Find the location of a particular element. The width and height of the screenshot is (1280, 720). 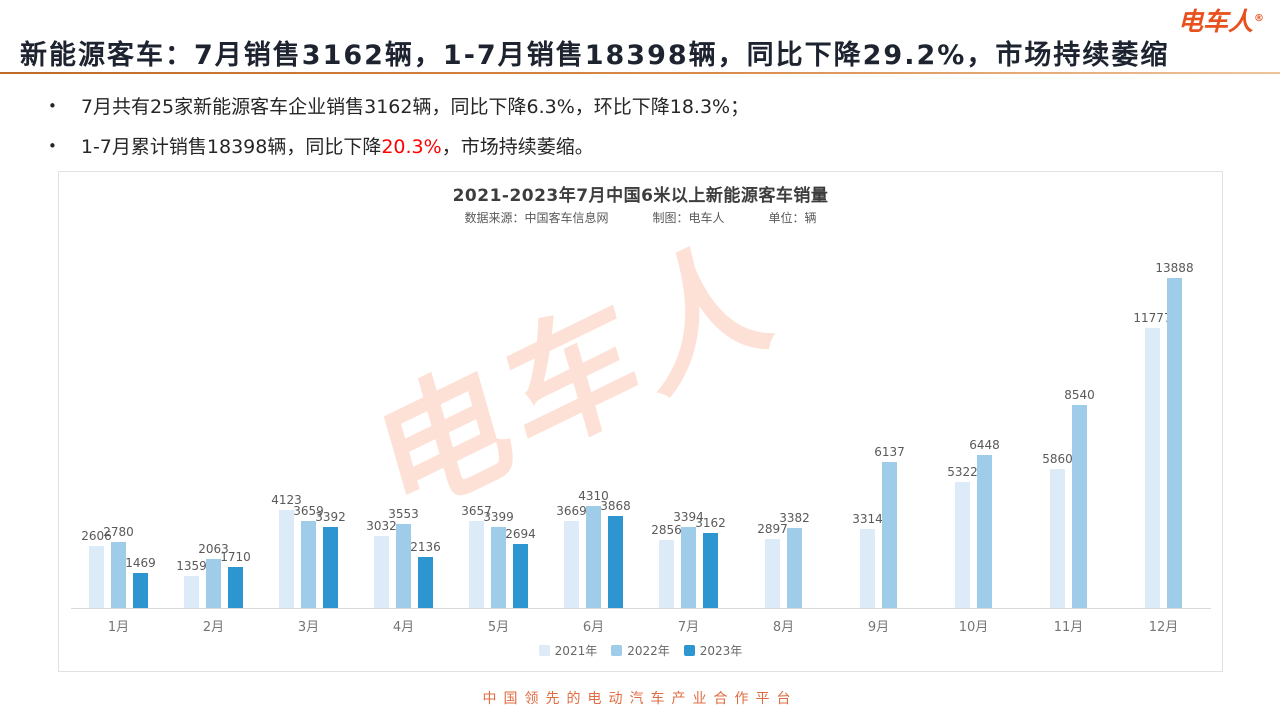

bar-2023年-5月: 2694 is located at coordinates (520, 567).